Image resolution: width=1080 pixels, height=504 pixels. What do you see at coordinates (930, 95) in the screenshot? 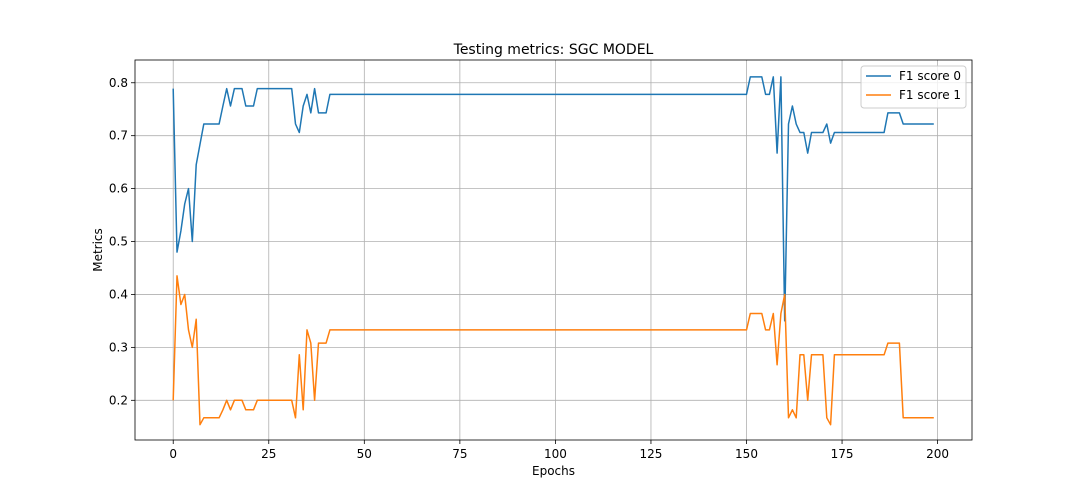
I see `legend-label: F1 score 1` at bounding box center [930, 95].